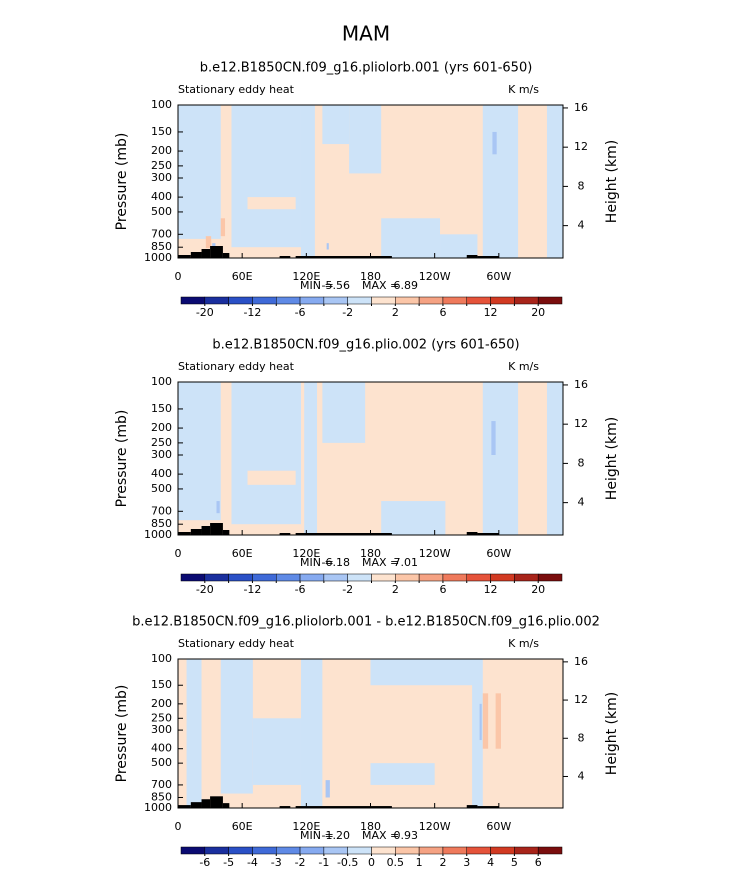 This screenshot has height=892, width=733. What do you see at coordinates (158, 257) in the screenshot?
I see `y-tick-label: 1000` at bounding box center [158, 257].